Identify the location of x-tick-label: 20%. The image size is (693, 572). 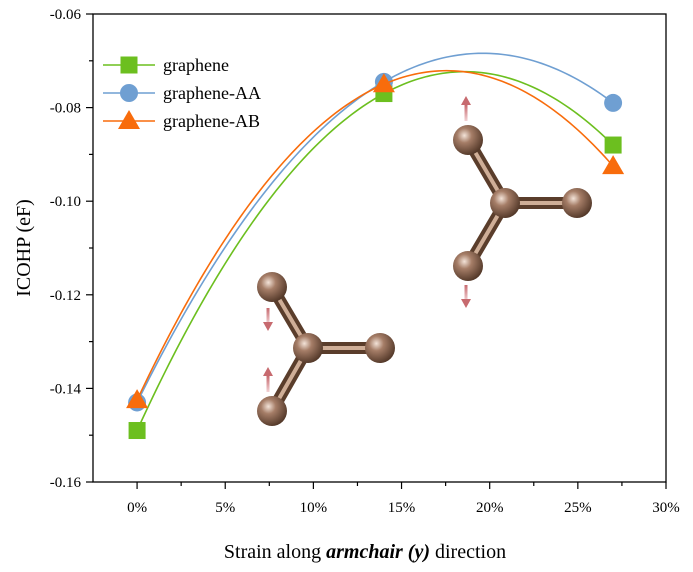
(490, 508).